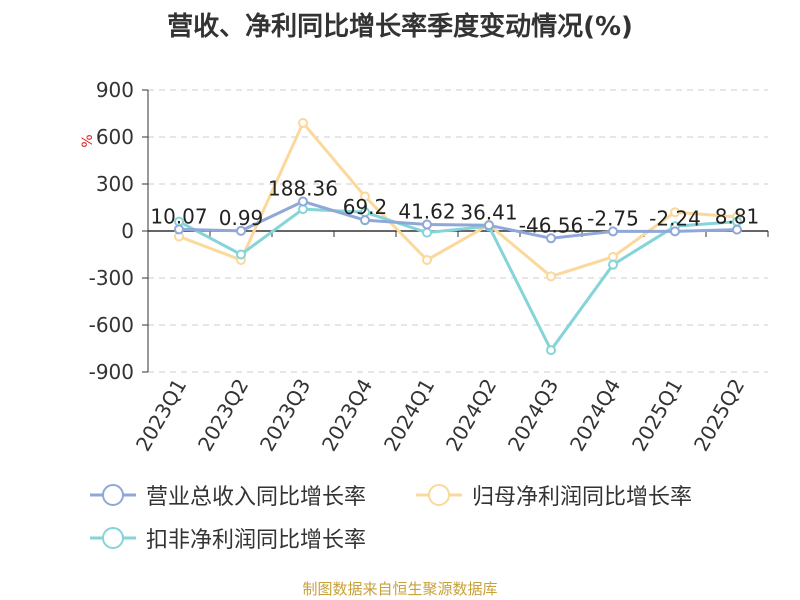 The image size is (800, 600). What do you see at coordinates (409, 415) in the screenshot?
I see `x-tick-label: 2024Q1` at bounding box center [409, 415].